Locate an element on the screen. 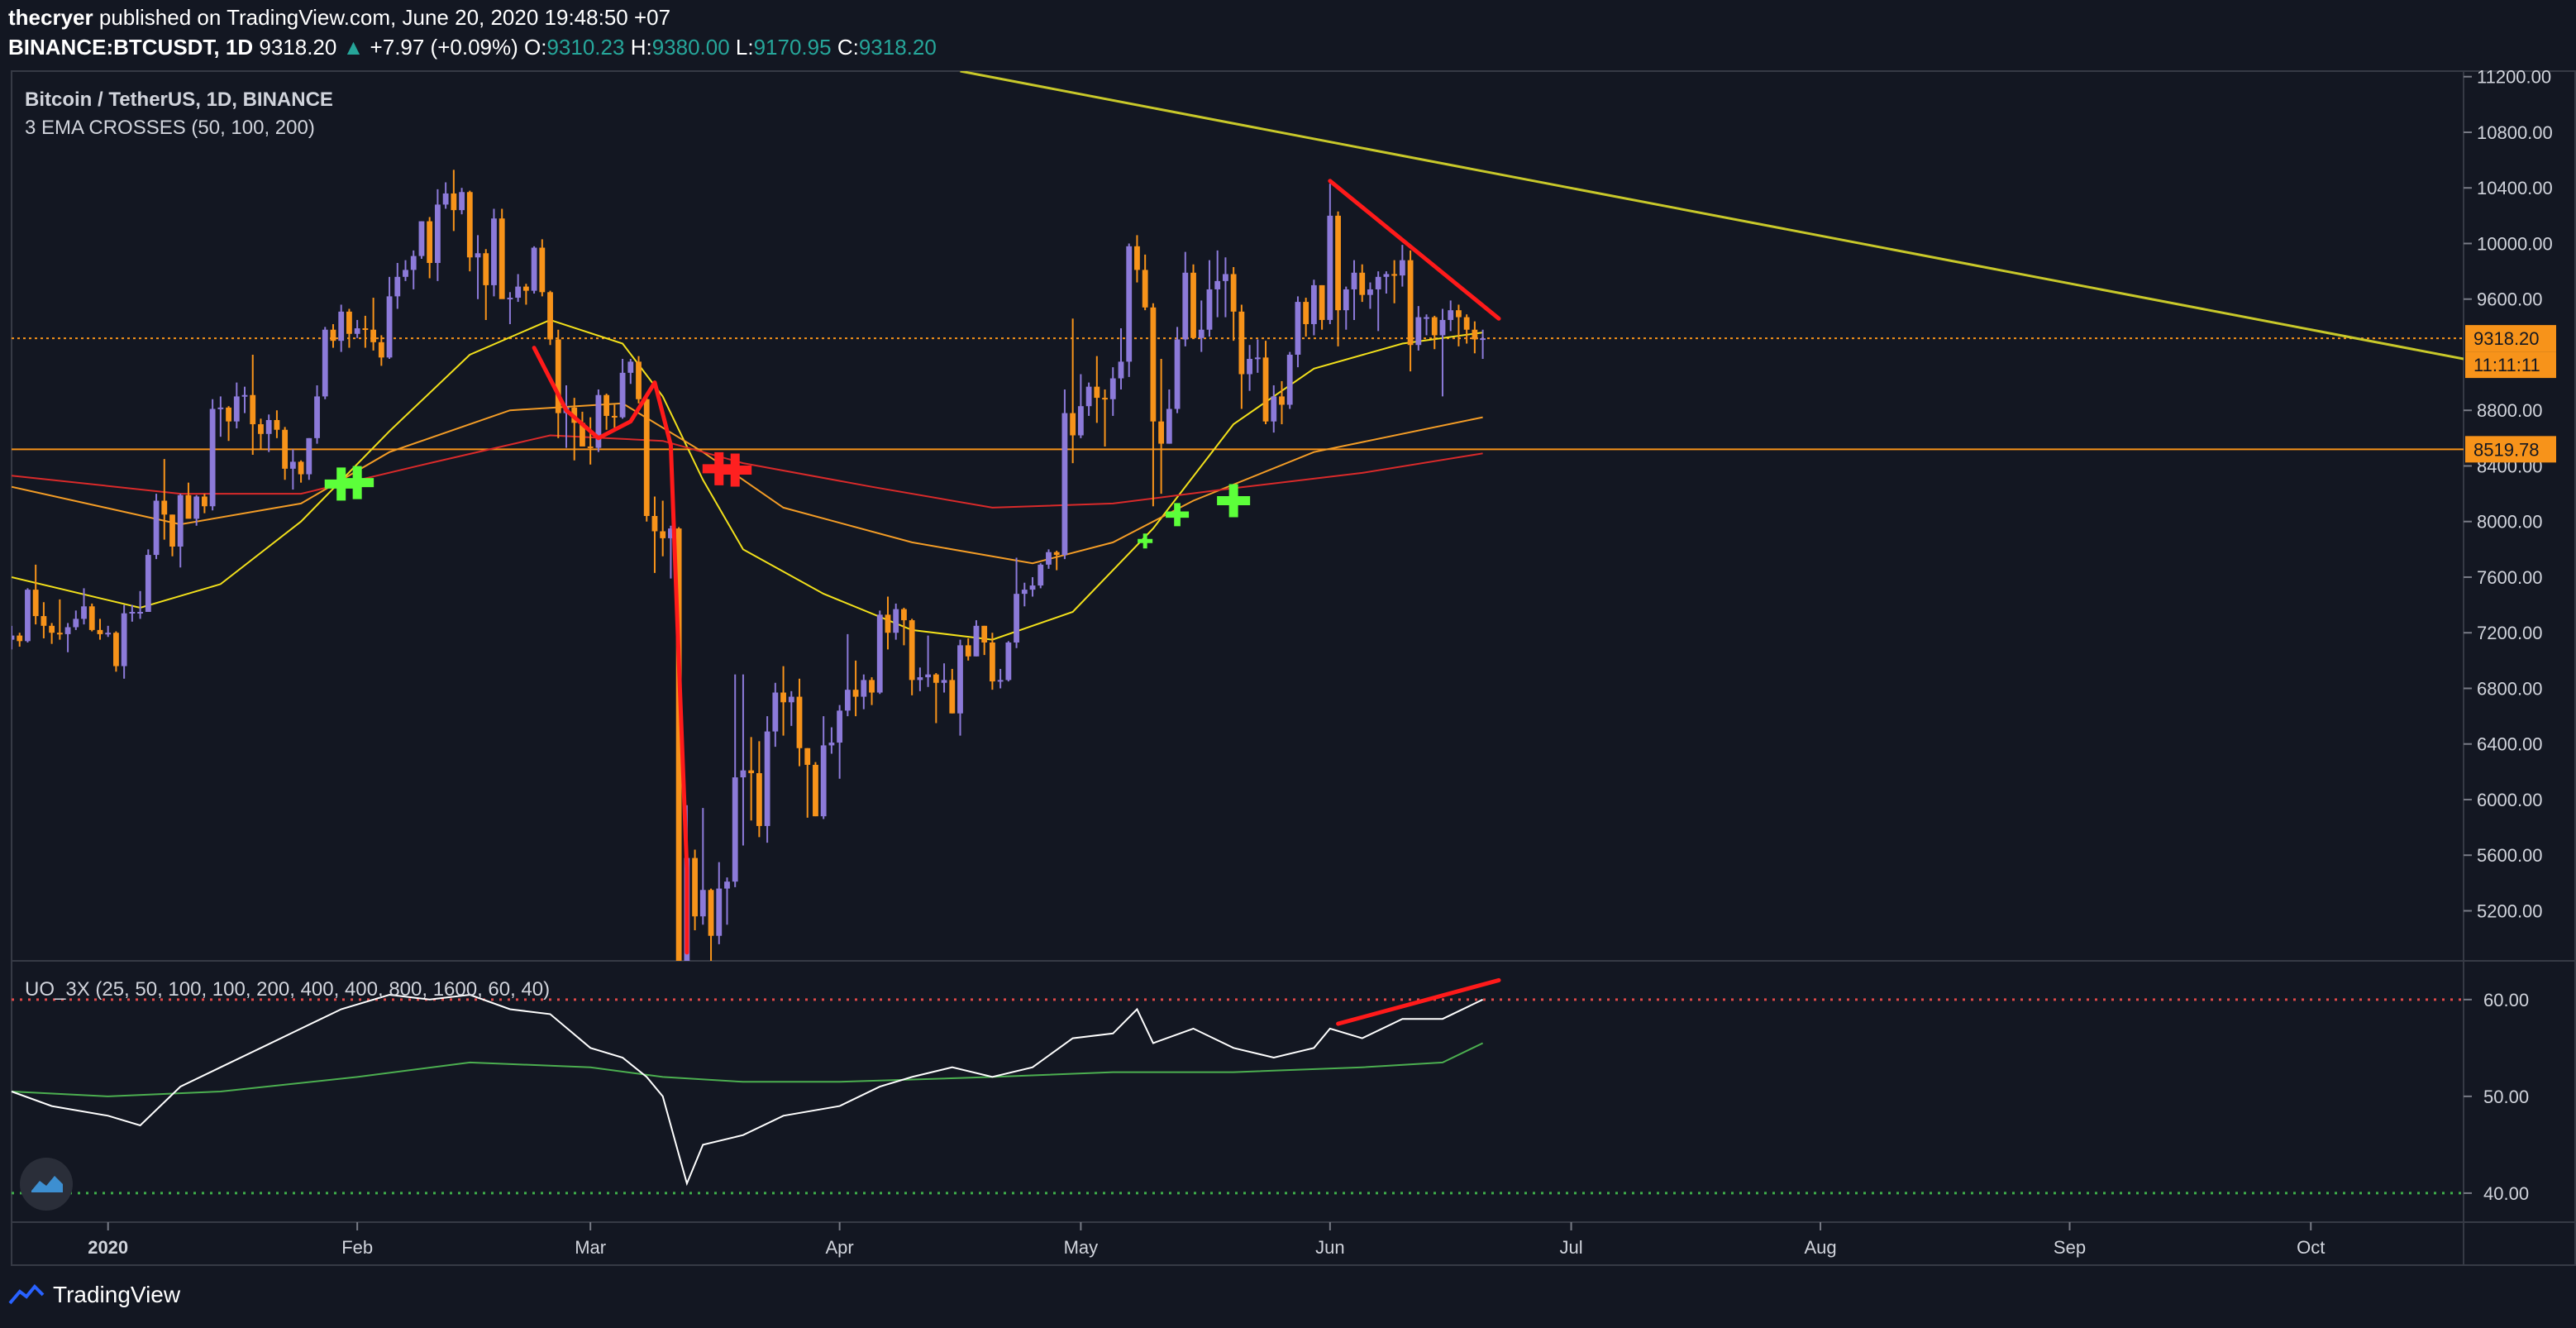 This screenshot has height=1328, width=2576. chart-title: Bitcoin / TetherUS, 1D, BINANCE is located at coordinates (179, 99).